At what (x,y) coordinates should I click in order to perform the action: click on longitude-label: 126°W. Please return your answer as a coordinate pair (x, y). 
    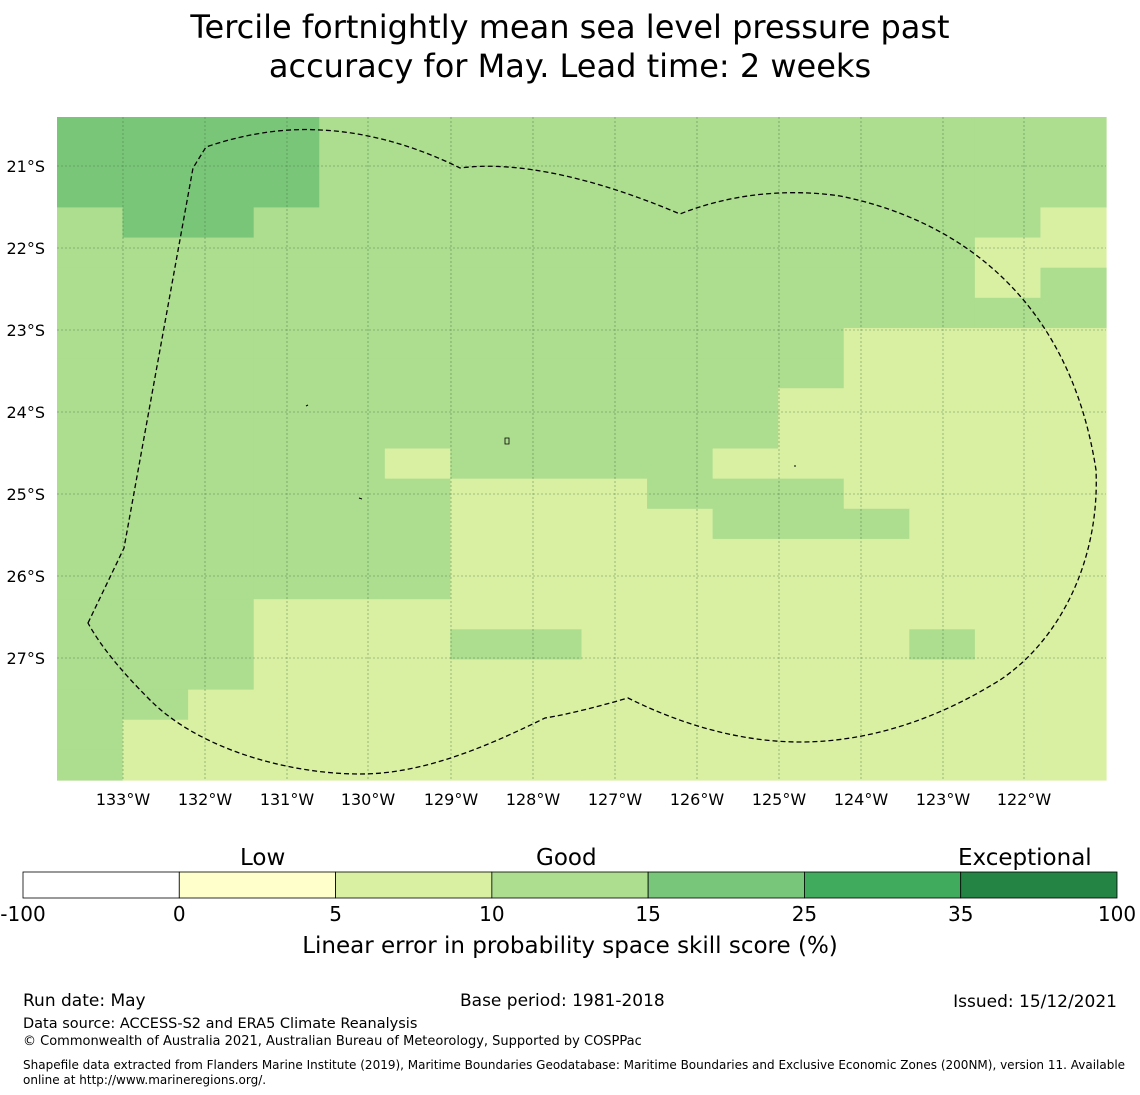
    Looking at the image, I should click on (697, 799).